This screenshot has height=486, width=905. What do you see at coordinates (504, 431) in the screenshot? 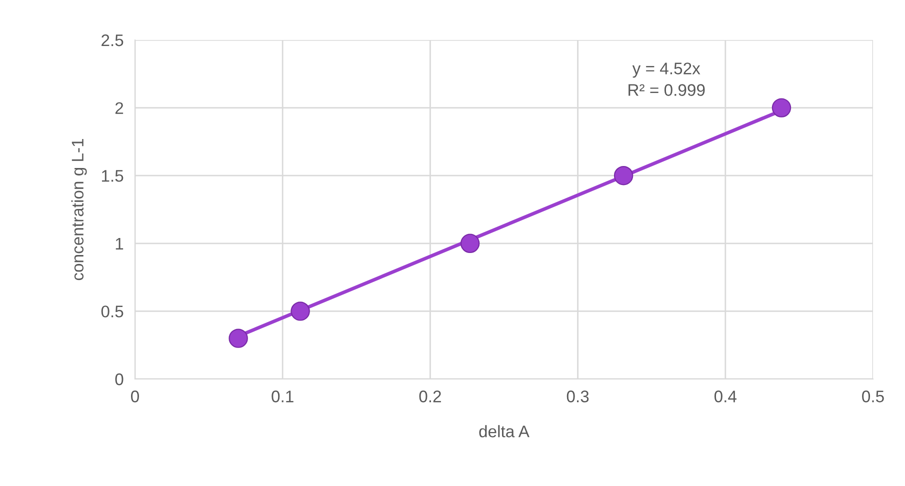
I see `x-axis-title: delta A` at bounding box center [504, 431].